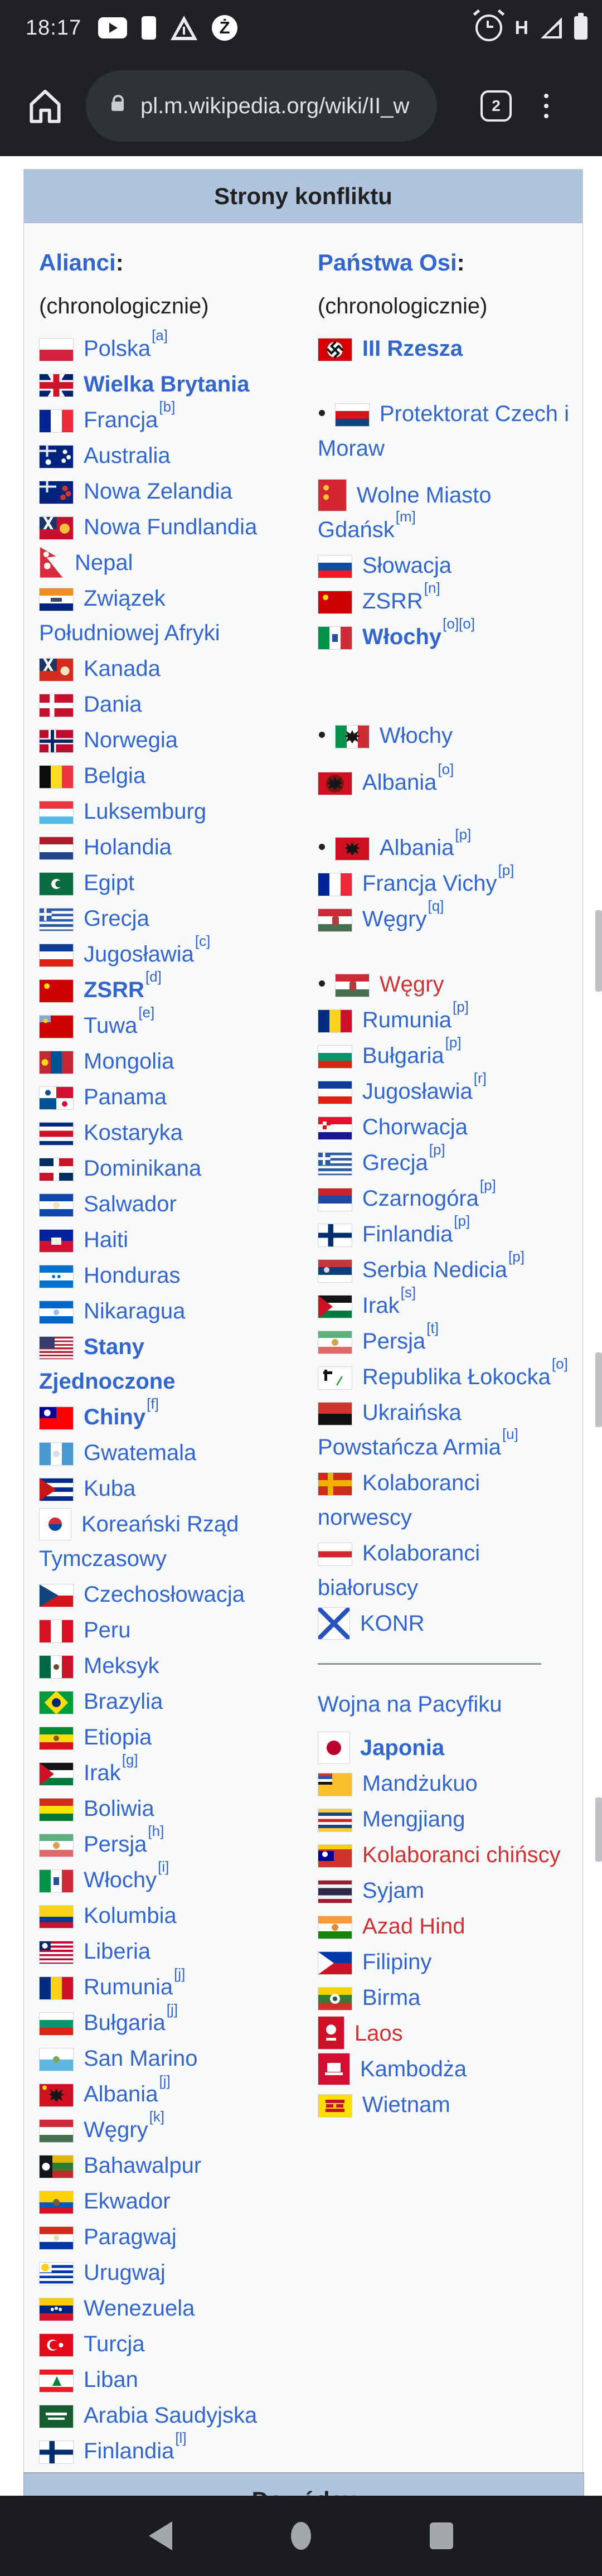 This screenshot has height=2576, width=602. Describe the element at coordinates (117, 1951) in the screenshot. I see `country-link: Liberia` at that location.